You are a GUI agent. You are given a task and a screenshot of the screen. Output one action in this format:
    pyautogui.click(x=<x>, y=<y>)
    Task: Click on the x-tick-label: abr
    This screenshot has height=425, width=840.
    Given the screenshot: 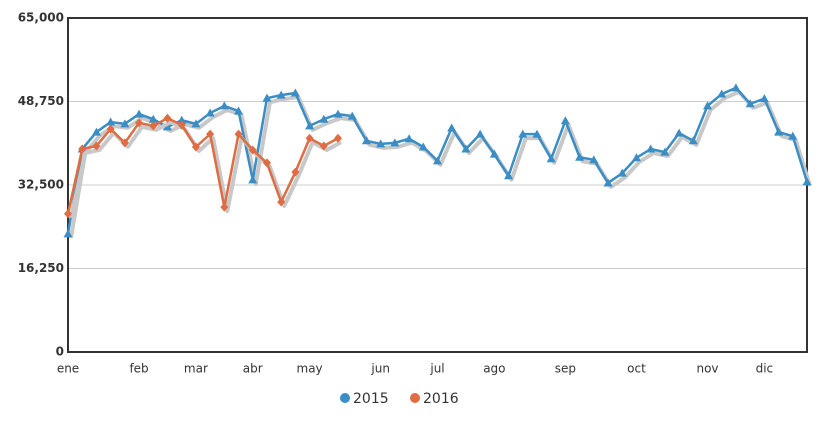 What is the action you would take?
    pyautogui.click(x=253, y=369)
    